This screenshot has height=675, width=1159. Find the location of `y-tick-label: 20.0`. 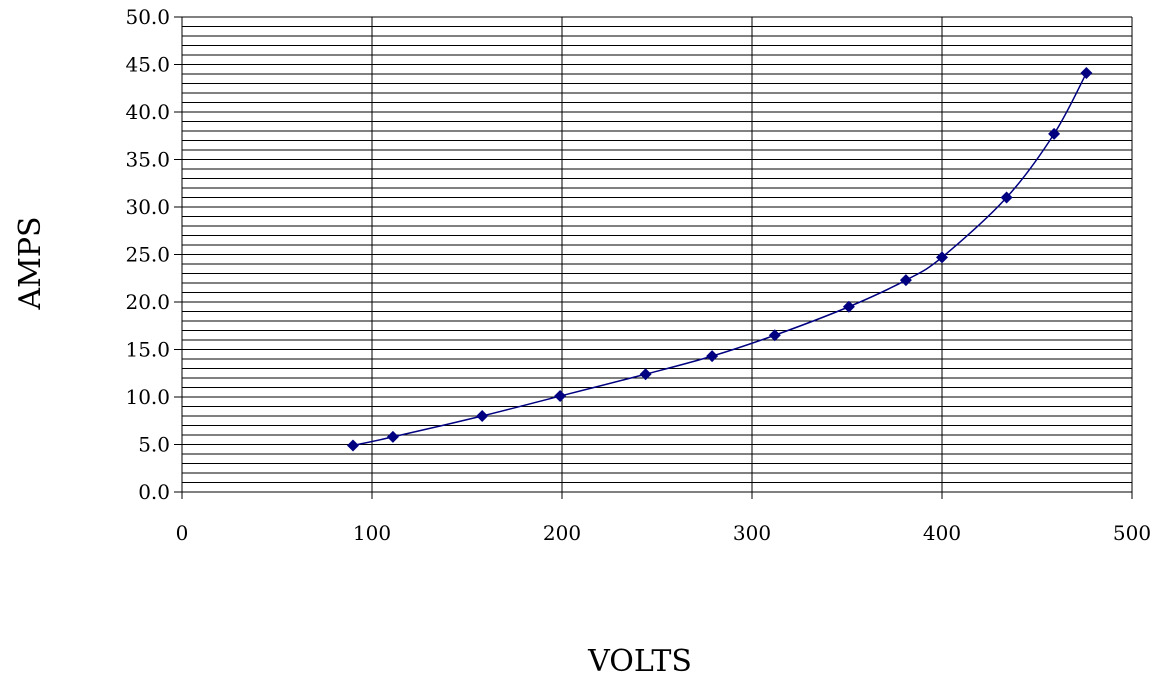

y-tick-label: 20.0 is located at coordinates (147, 302).